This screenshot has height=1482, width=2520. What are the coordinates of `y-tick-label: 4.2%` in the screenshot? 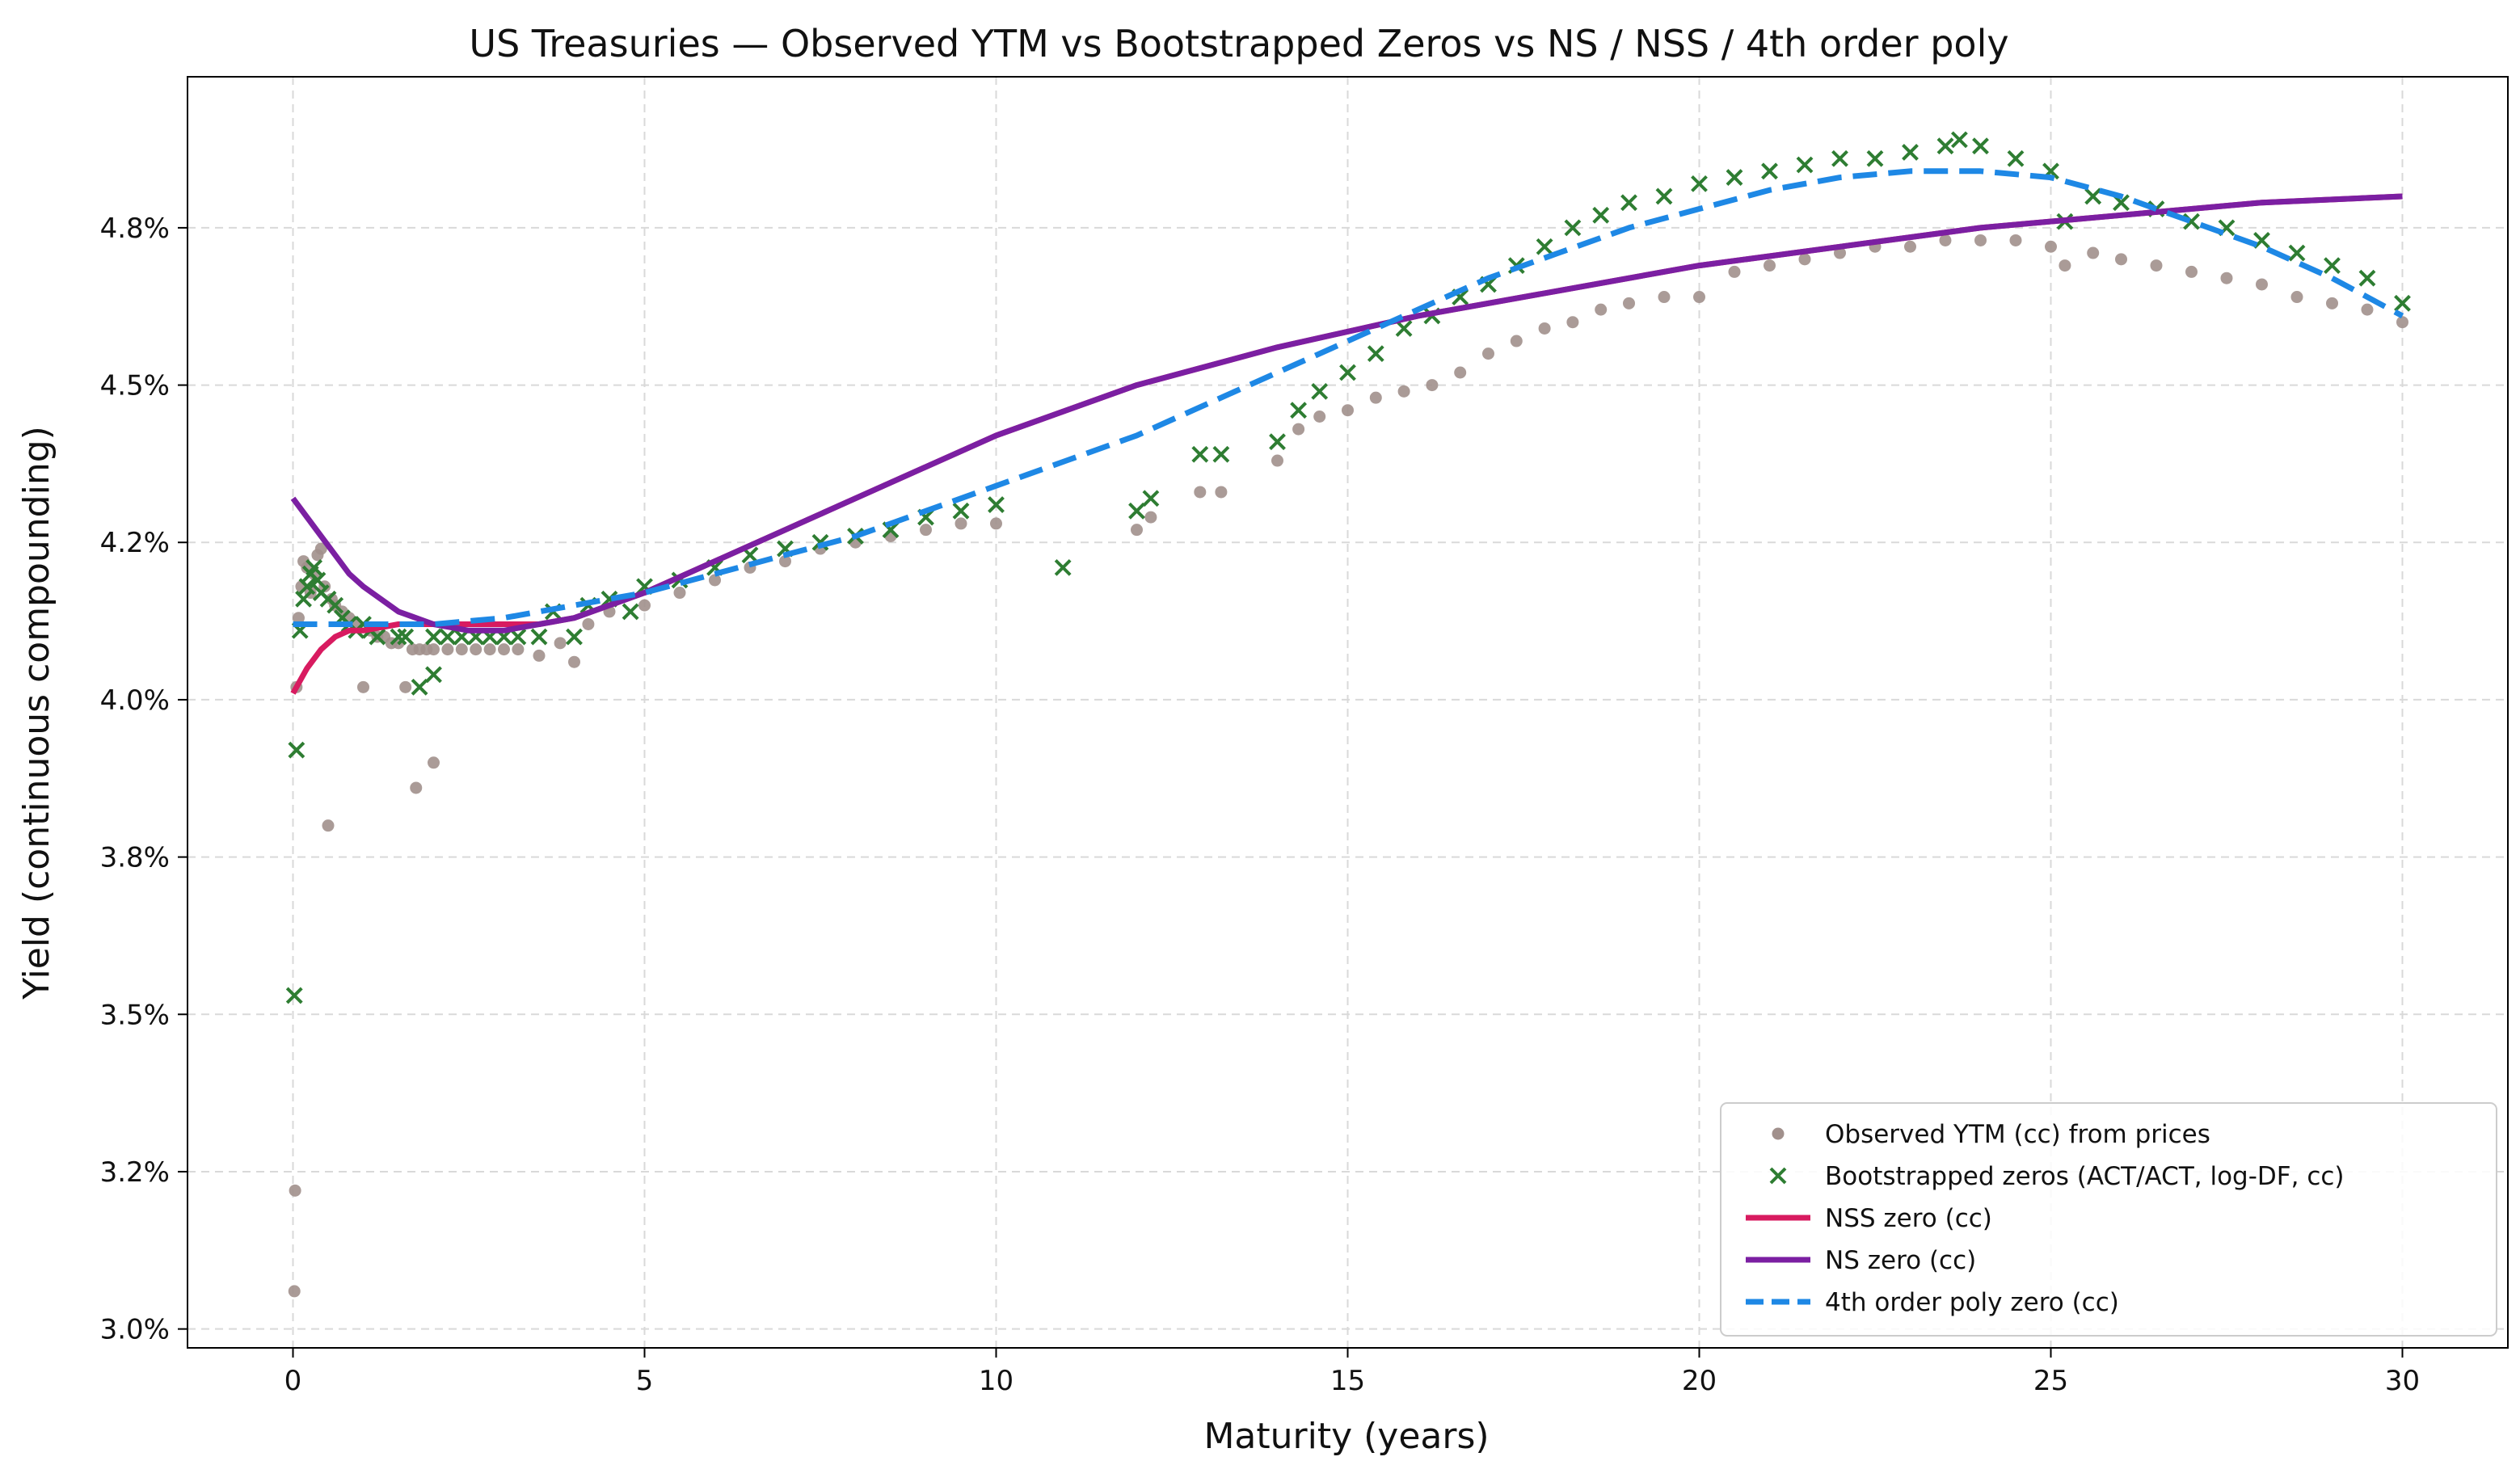 It's located at (135, 543).